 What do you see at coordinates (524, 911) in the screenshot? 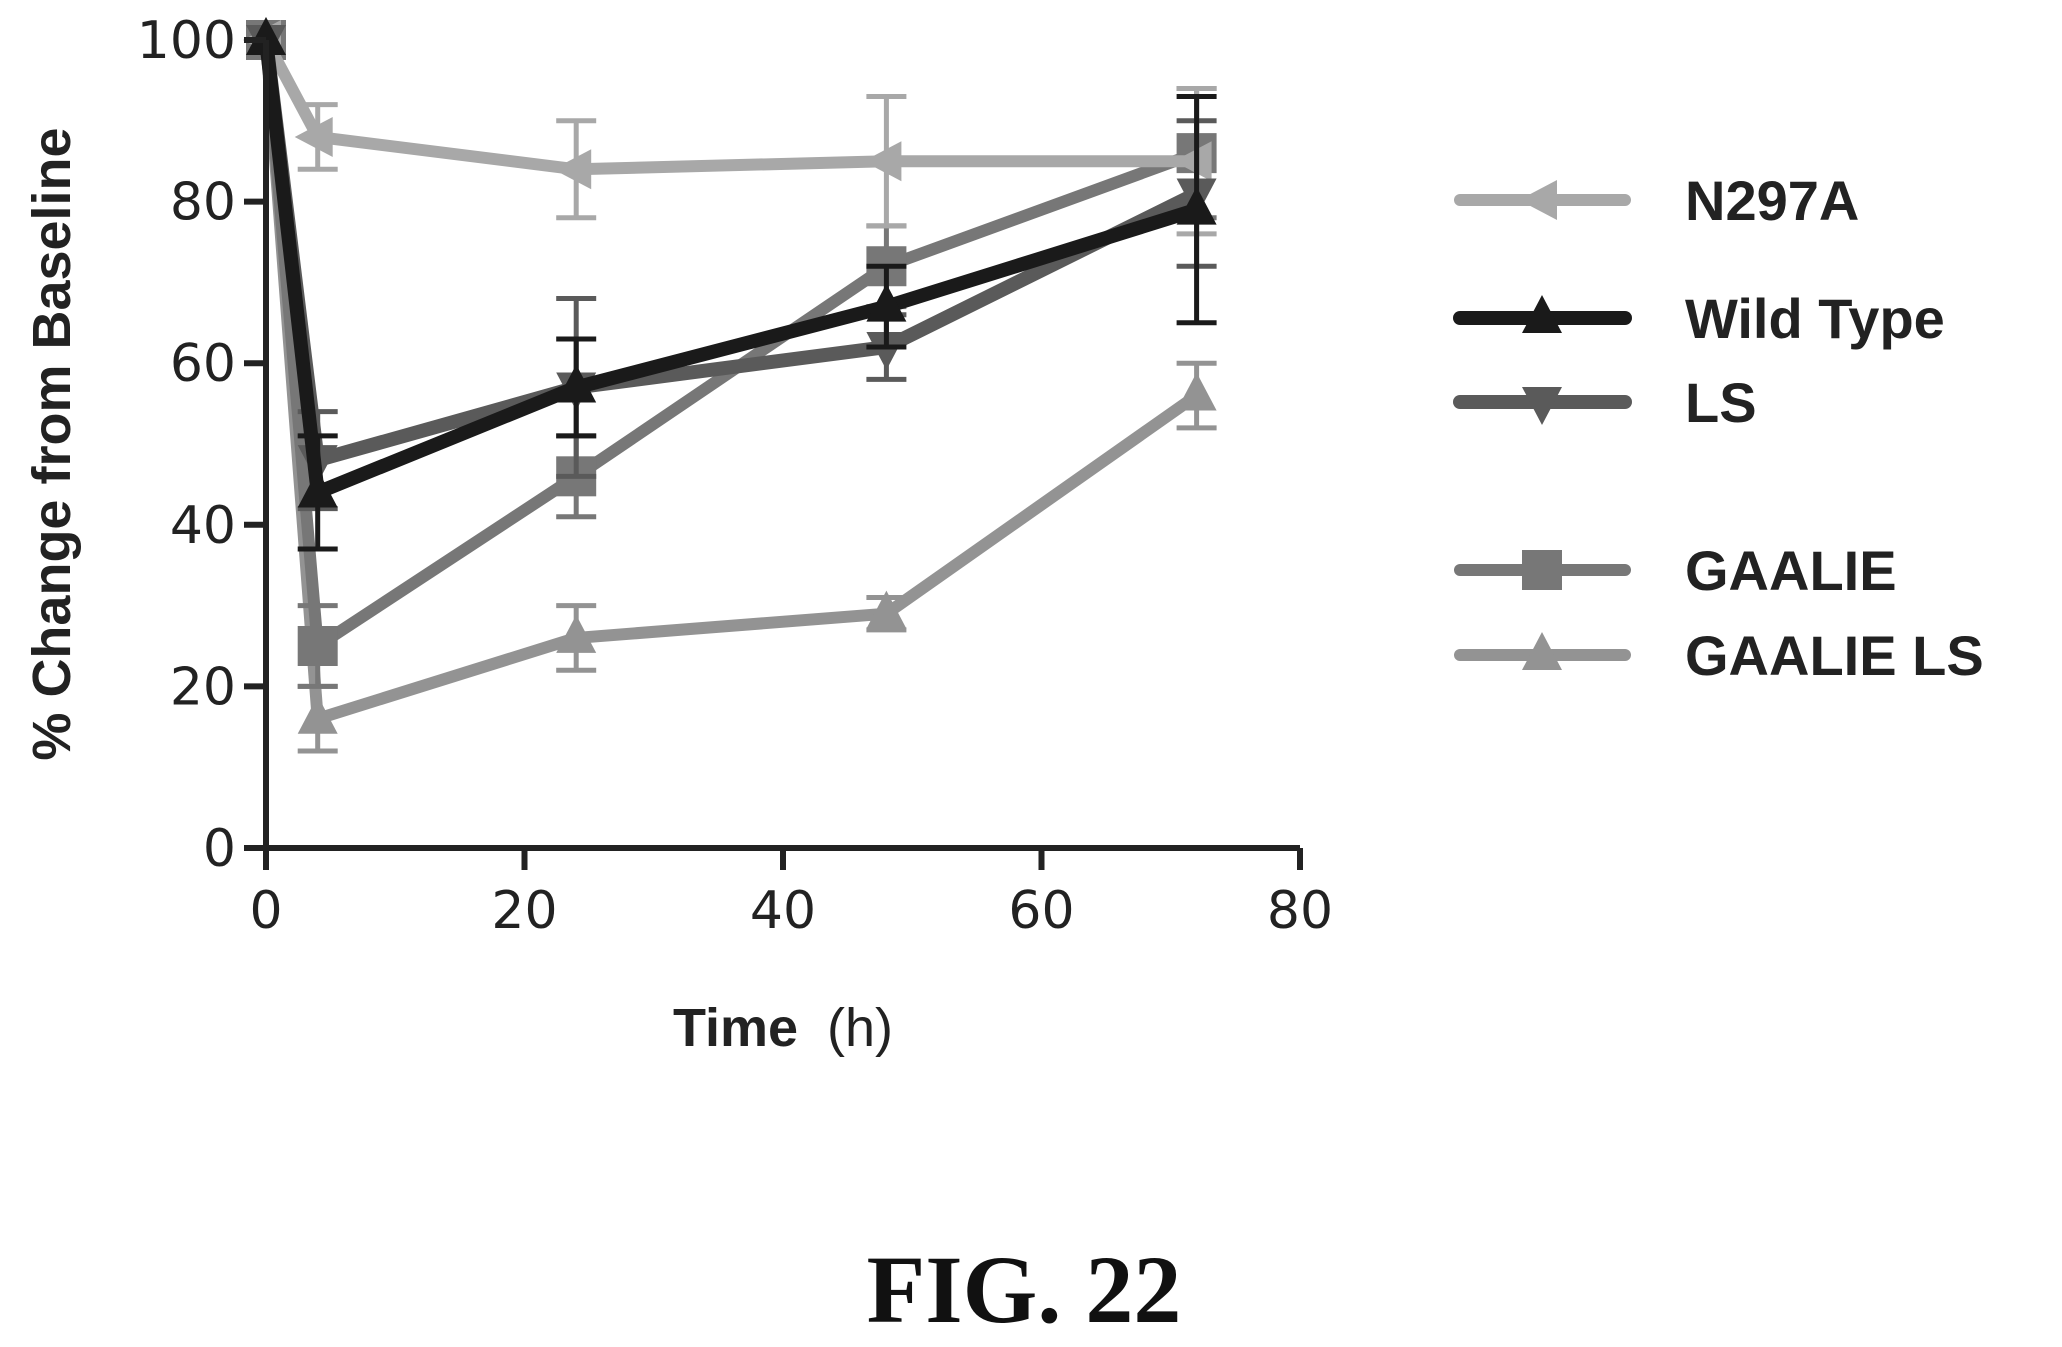
I see `x-tick-label: 20` at bounding box center [524, 911].